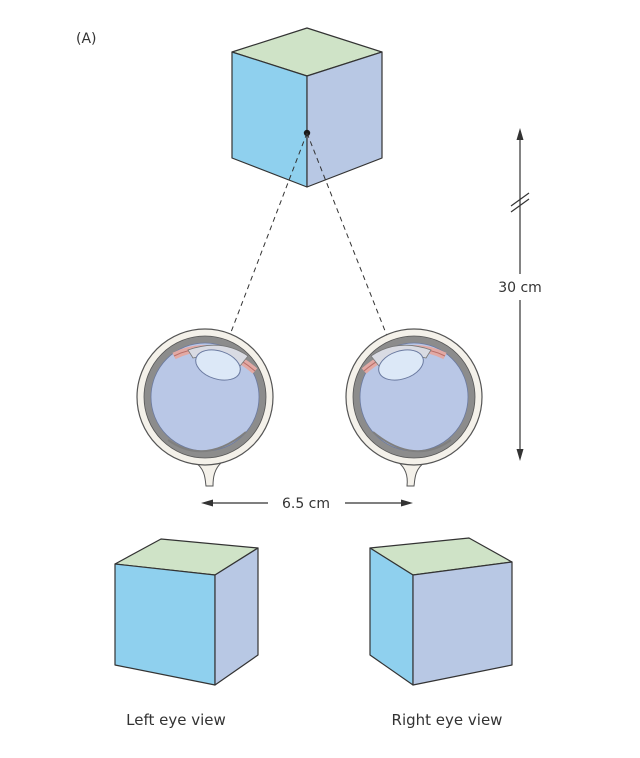 The height and width of the screenshot is (758, 640). Describe the element at coordinates (407, 503) in the screenshot. I see `separation-arrow-right` at that location.